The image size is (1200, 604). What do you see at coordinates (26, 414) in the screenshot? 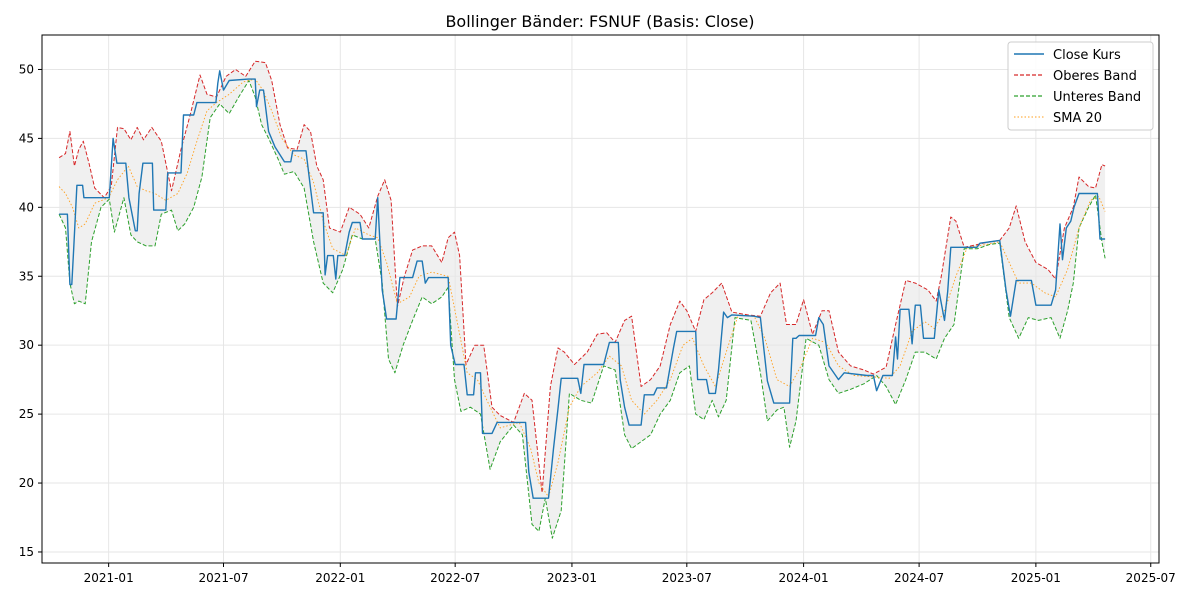
I see `y-tick-label: 25` at bounding box center [26, 414].